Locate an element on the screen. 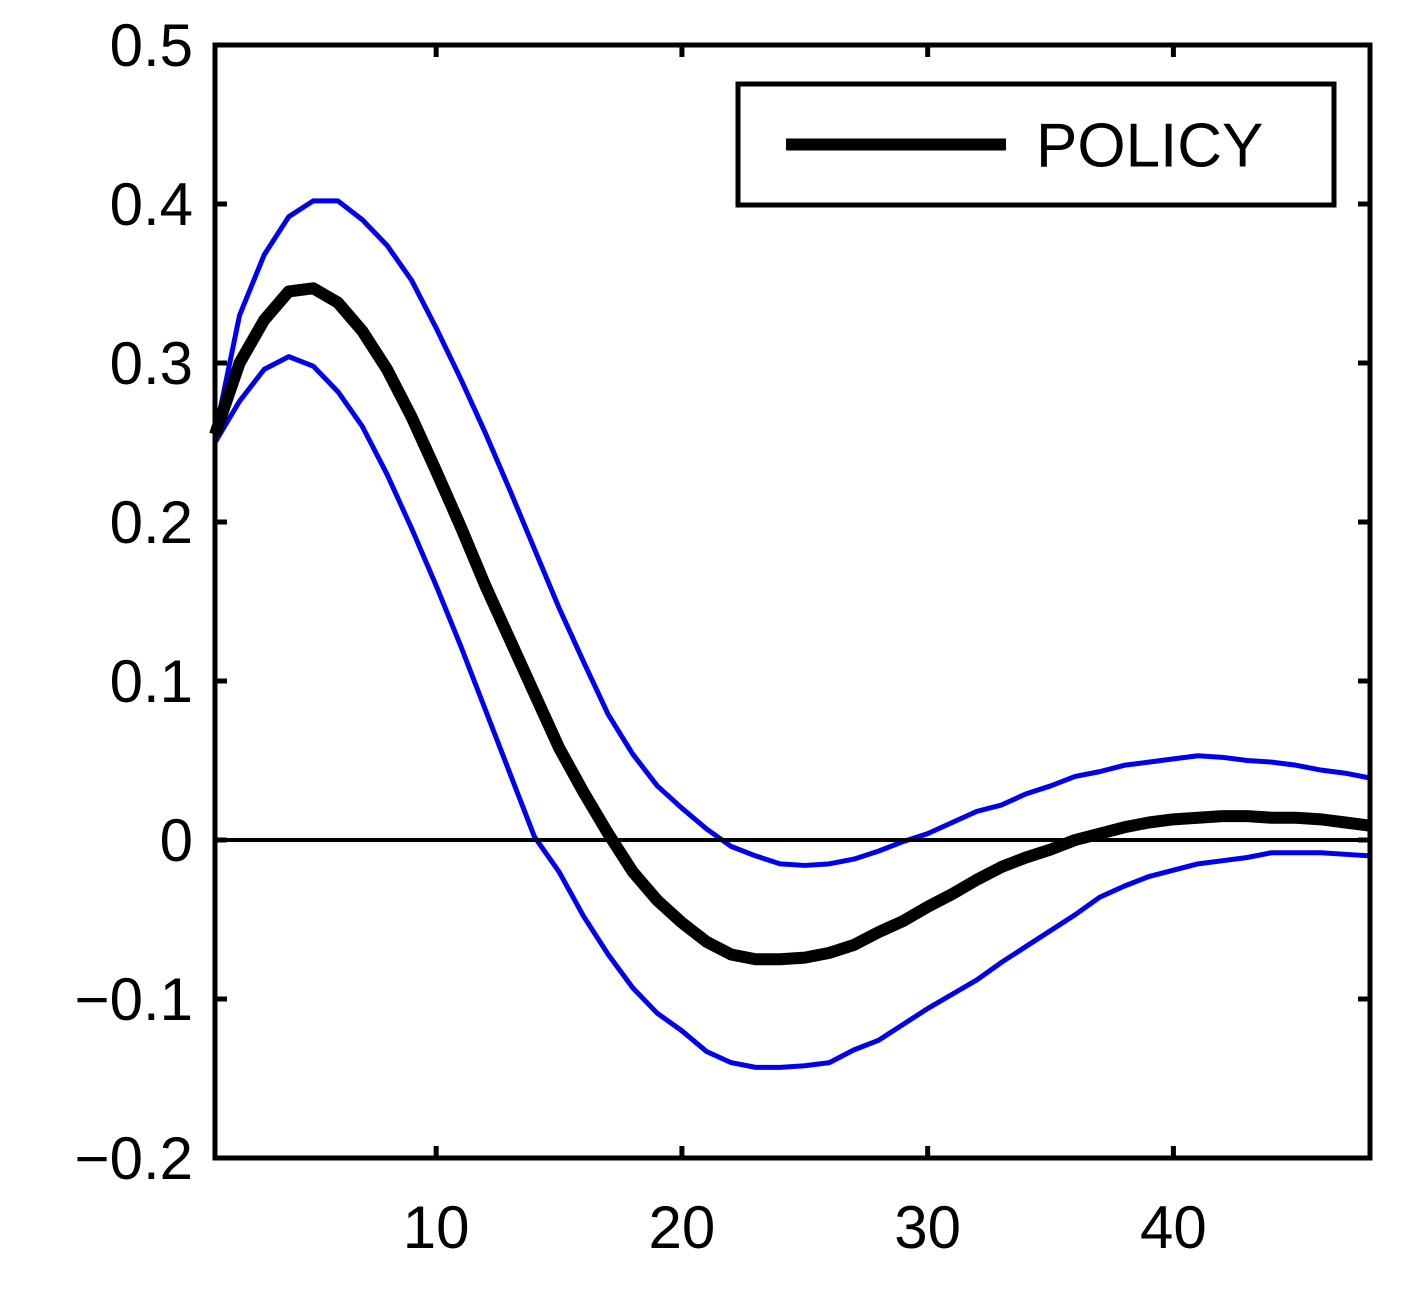  legend-label: POLICY is located at coordinates (1149, 146).